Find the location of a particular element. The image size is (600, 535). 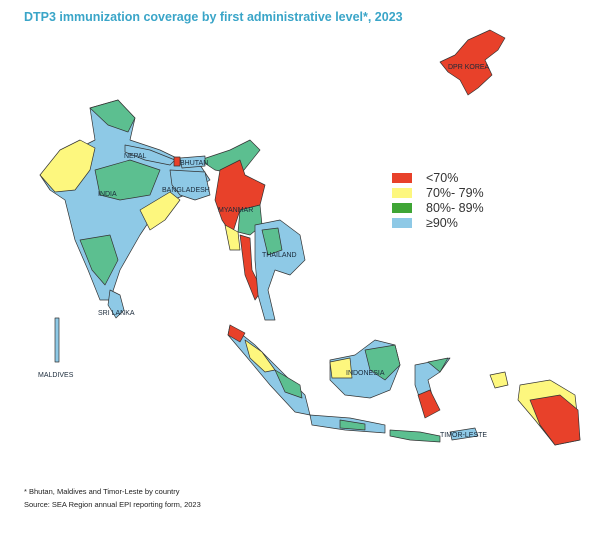

region-myanmar-yellow is located at coordinates (232, 237).